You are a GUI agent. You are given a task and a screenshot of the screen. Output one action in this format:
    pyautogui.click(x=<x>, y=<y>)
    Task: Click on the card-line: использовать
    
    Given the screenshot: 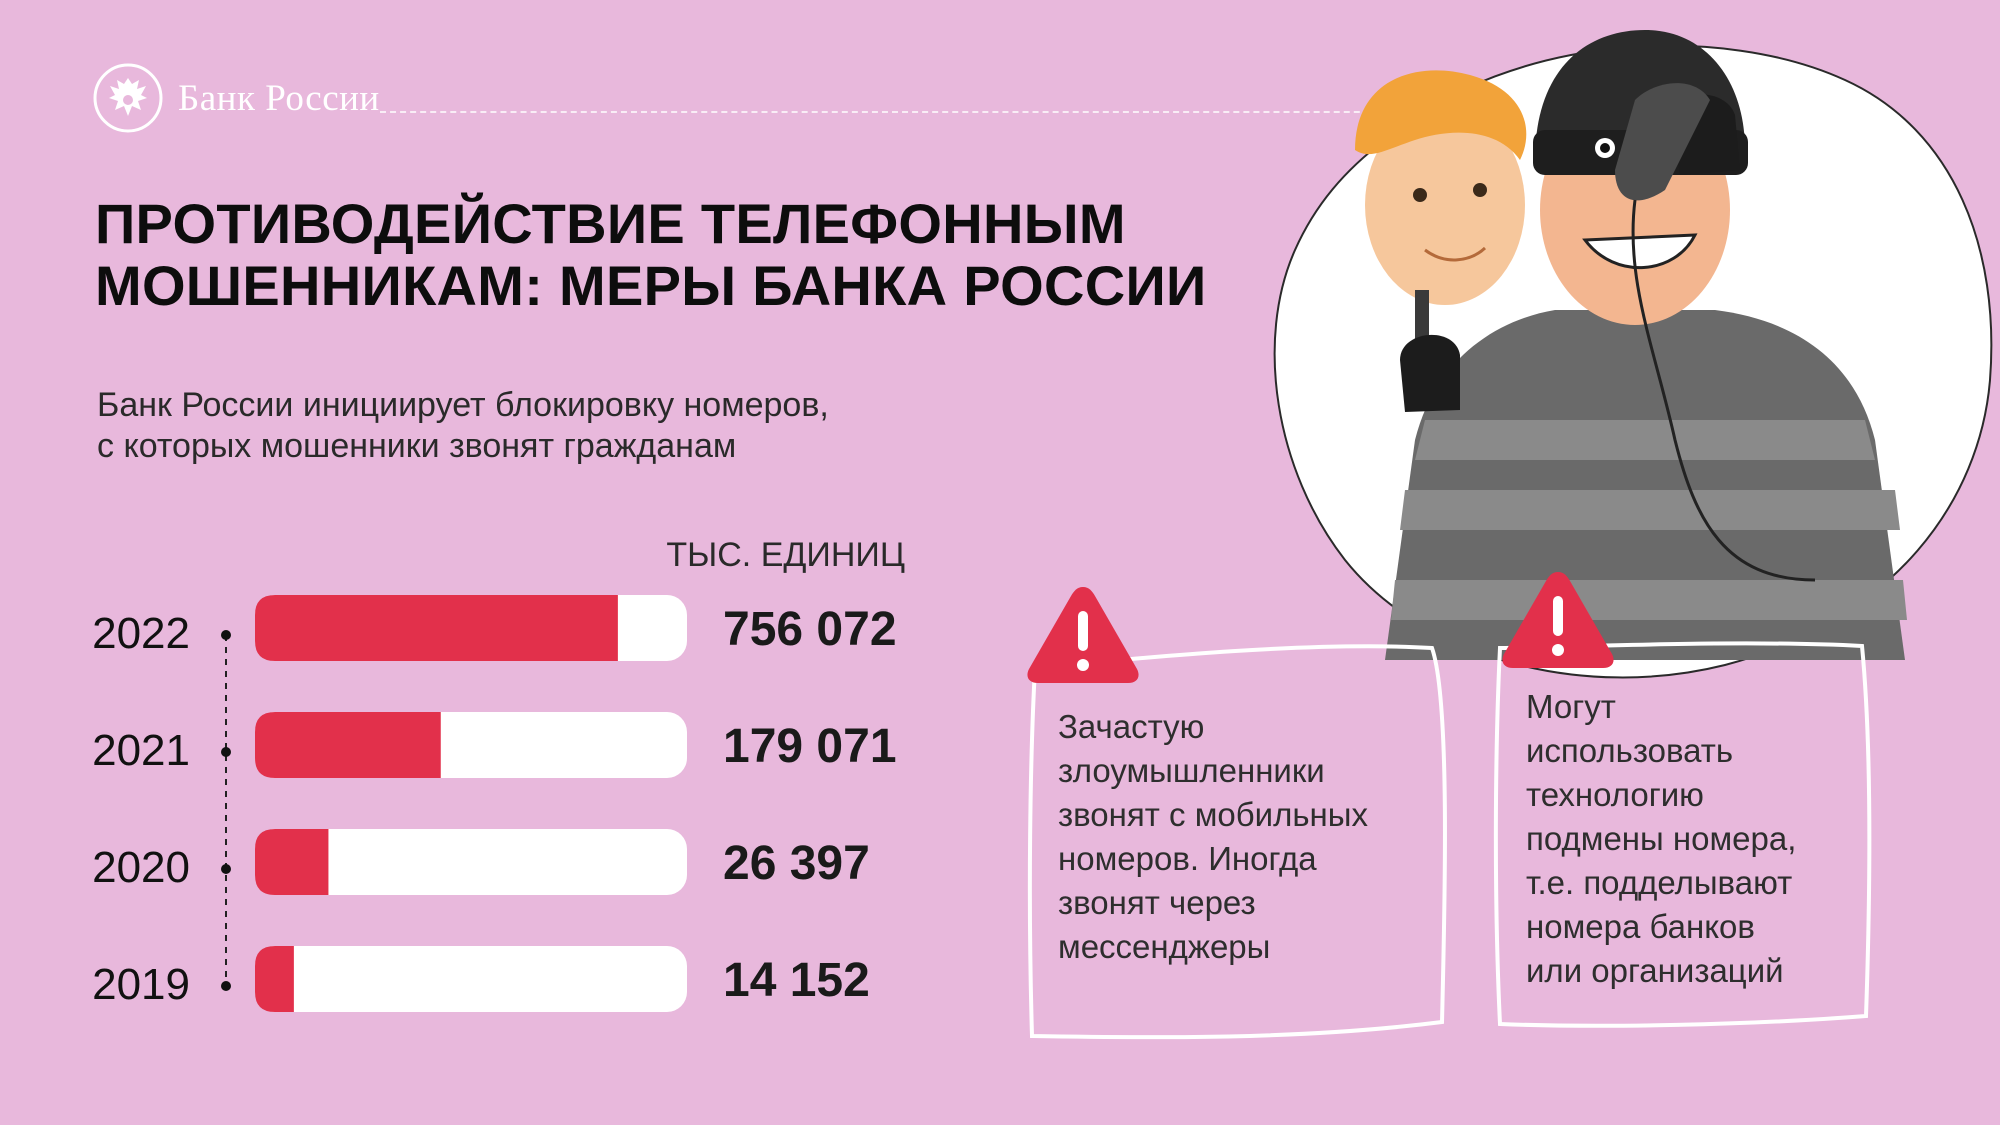 What is the action you would take?
    pyautogui.click(x=1630, y=750)
    